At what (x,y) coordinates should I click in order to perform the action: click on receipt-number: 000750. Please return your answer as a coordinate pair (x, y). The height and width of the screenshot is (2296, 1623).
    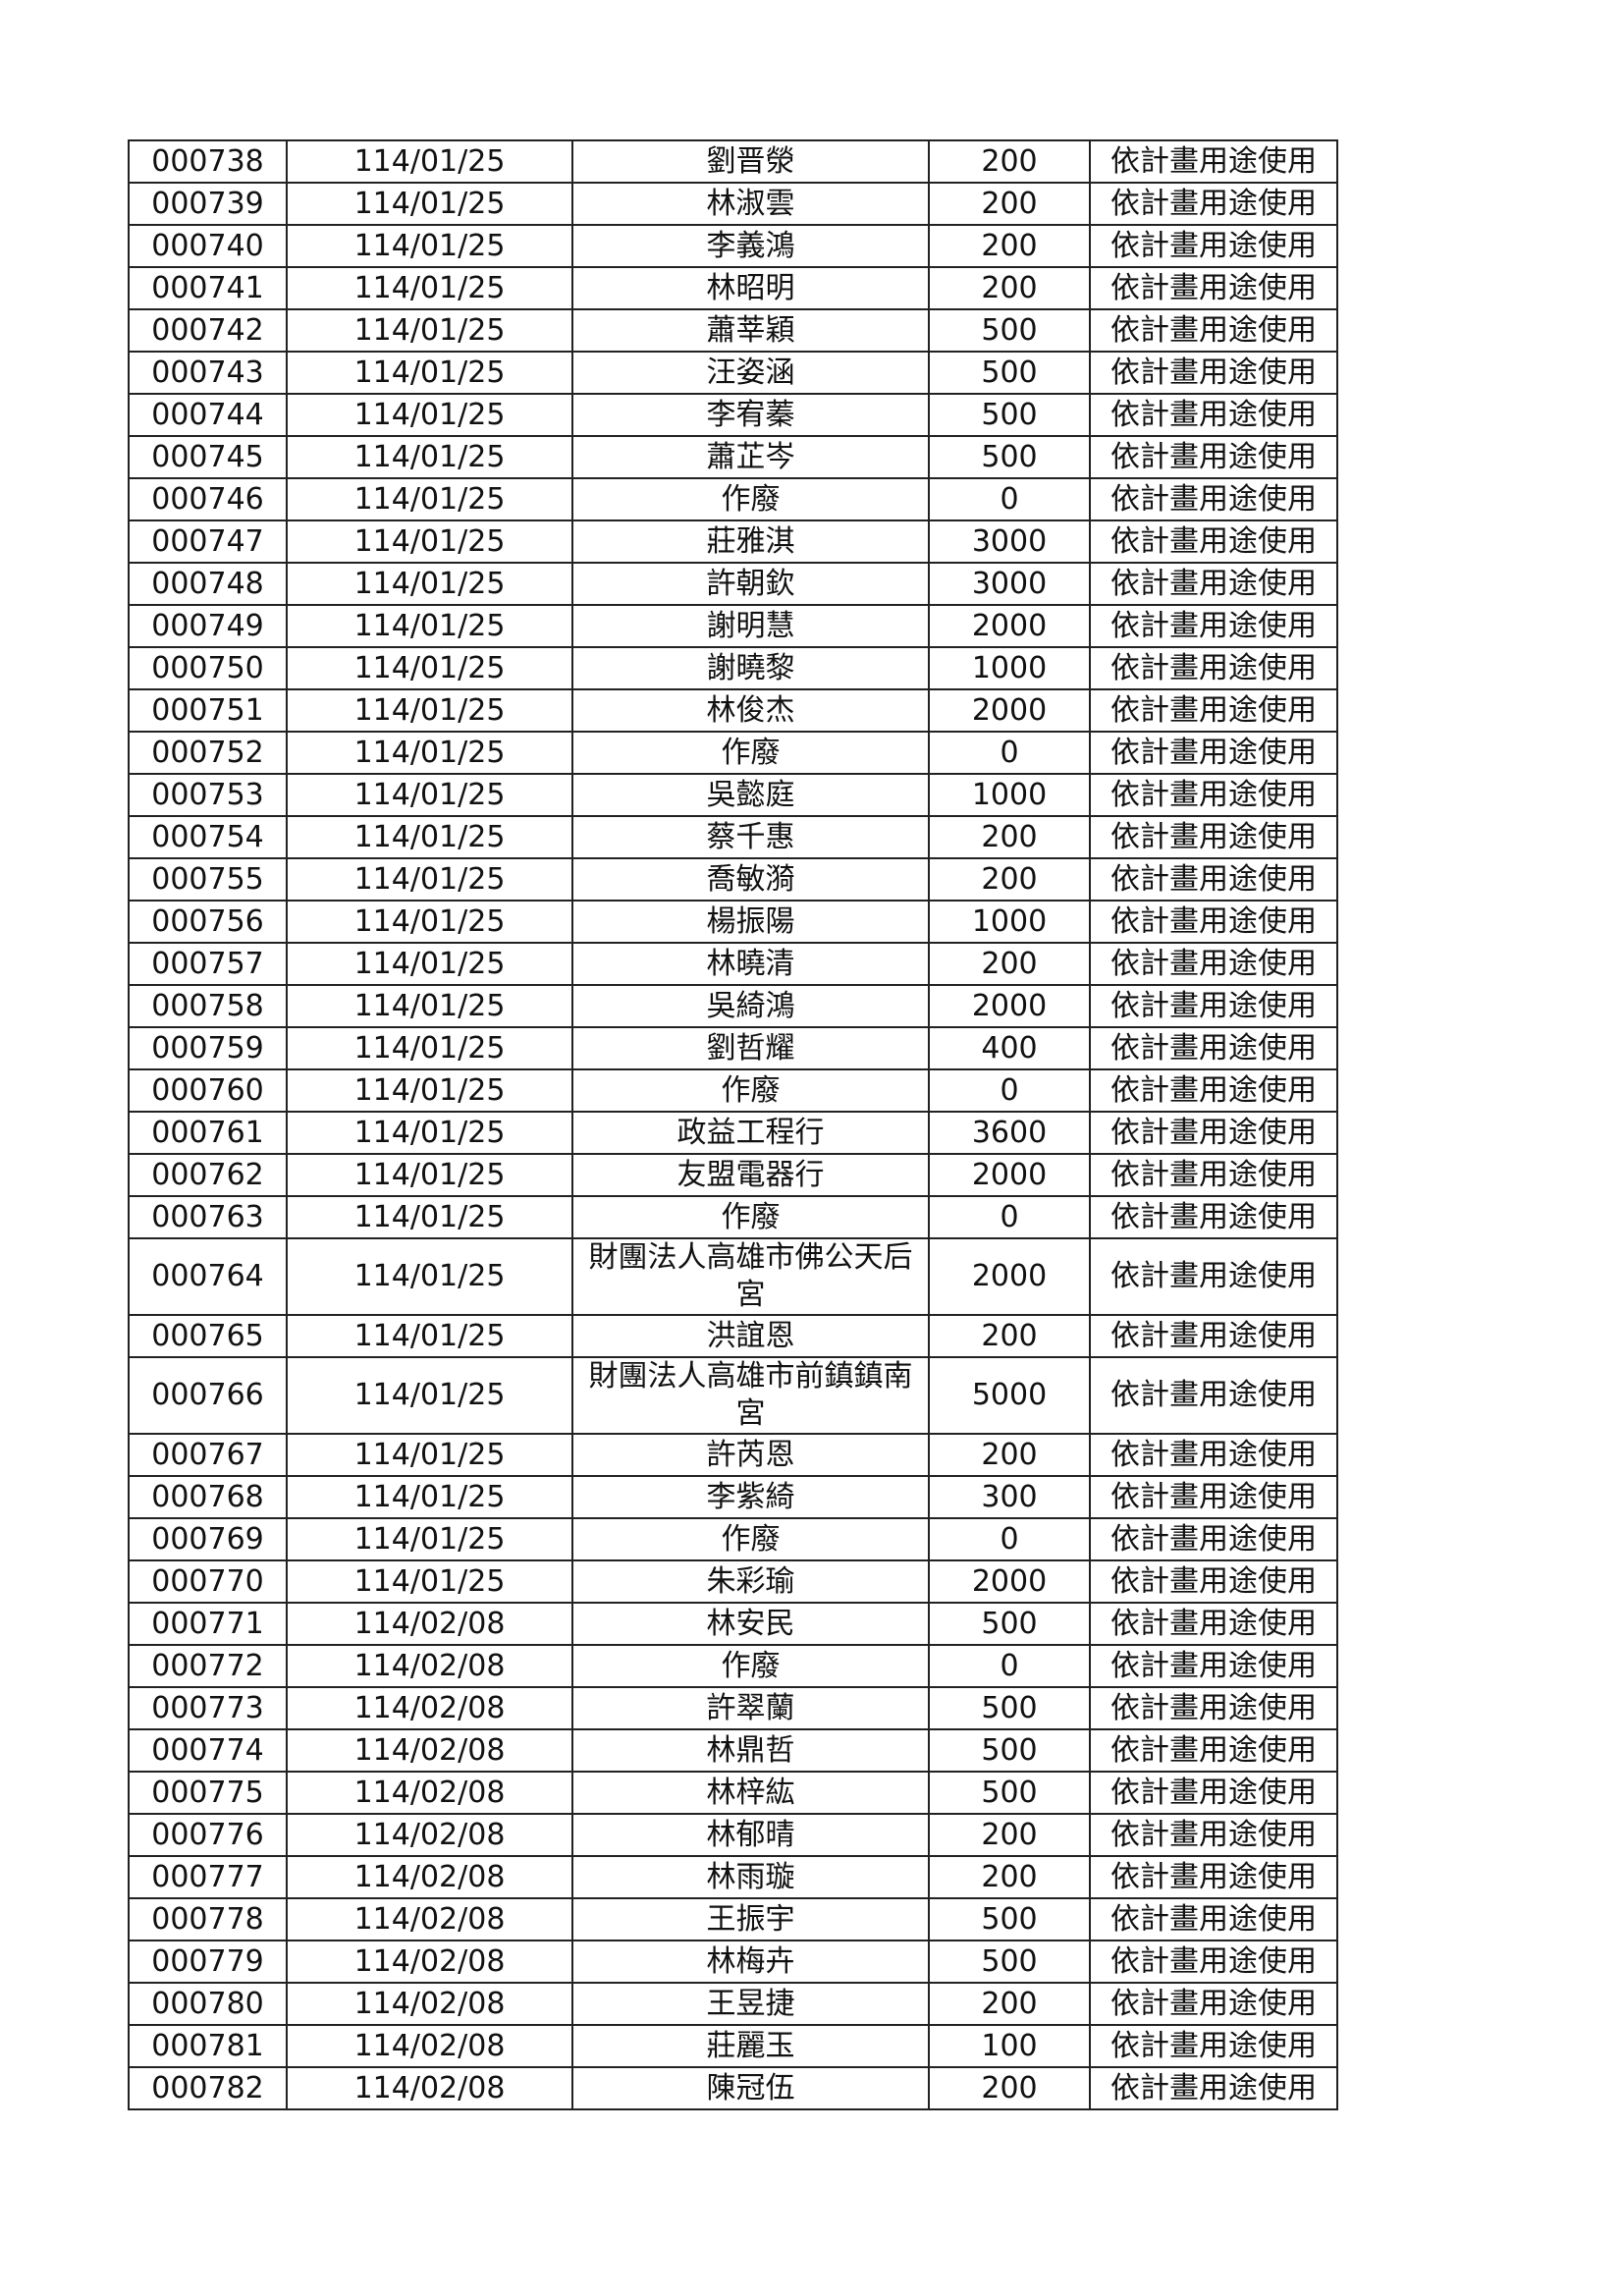
    Looking at the image, I should click on (208, 668).